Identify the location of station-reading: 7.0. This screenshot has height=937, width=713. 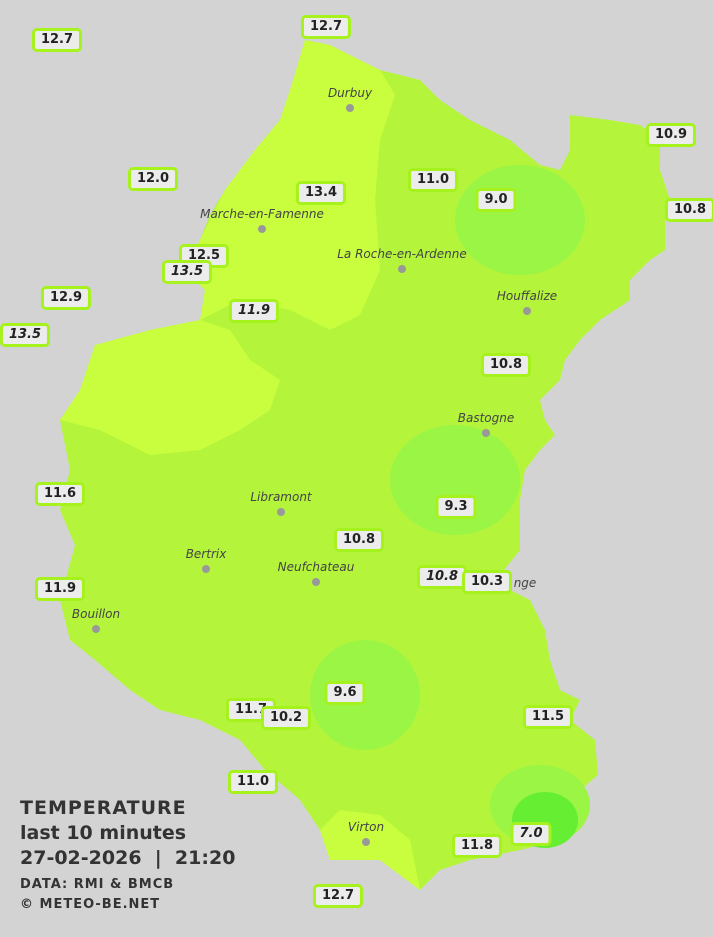
(531, 834).